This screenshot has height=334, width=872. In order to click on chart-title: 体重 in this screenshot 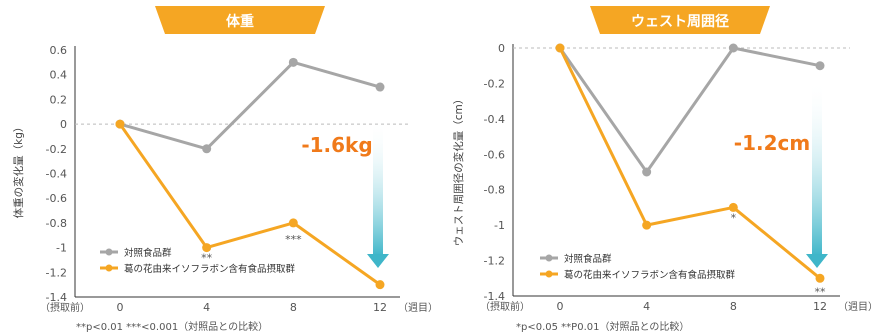, I will do `click(240, 21)`.